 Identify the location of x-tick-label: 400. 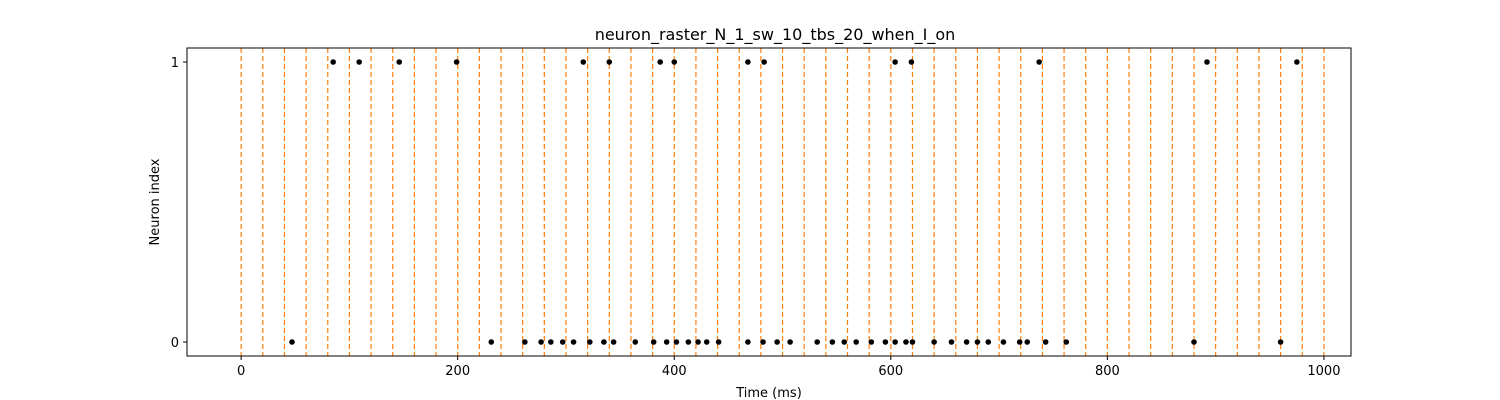
(674, 371).